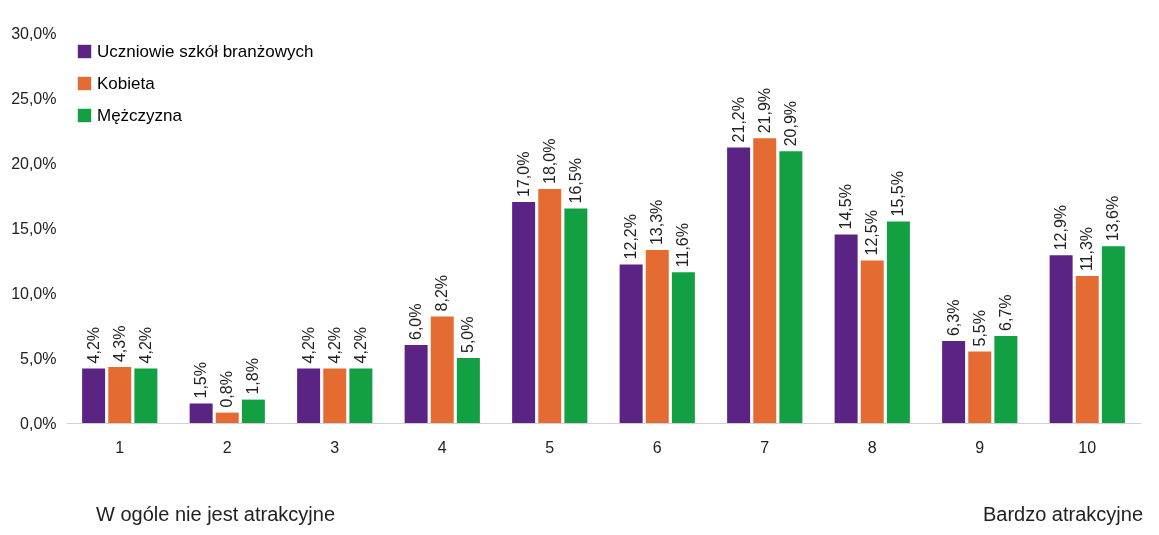 This screenshot has height=535, width=1159. I want to click on x-tick-label: 6, so click(657, 447).